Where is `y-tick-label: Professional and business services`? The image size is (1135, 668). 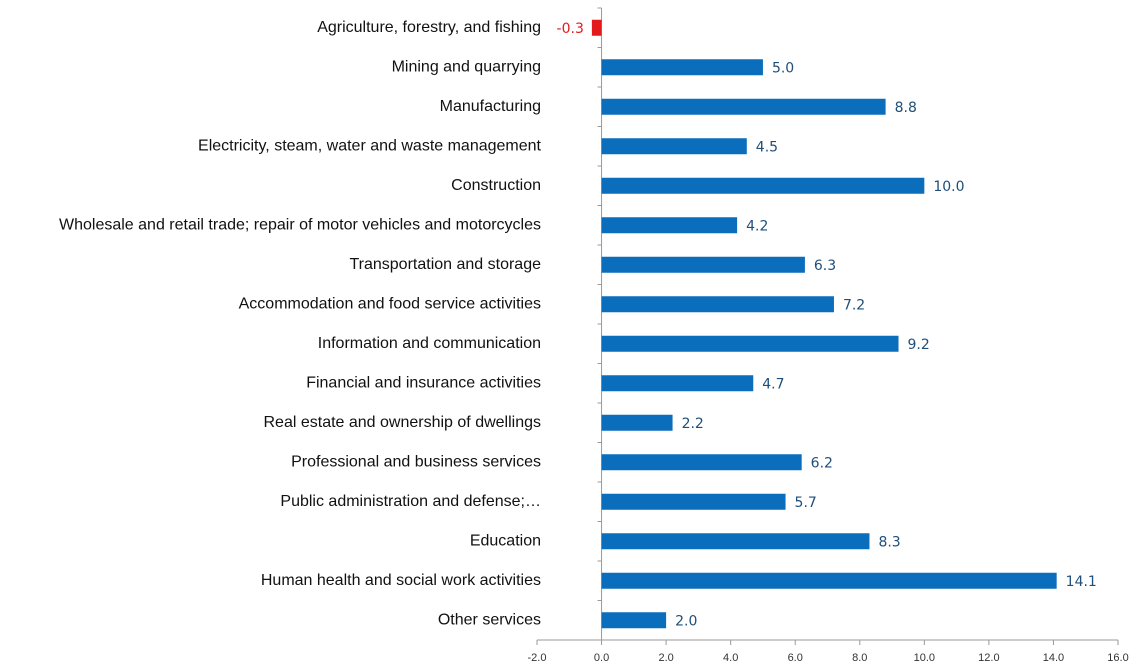
y-tick-label: Professional and business services is located at coordinates (416, 461).